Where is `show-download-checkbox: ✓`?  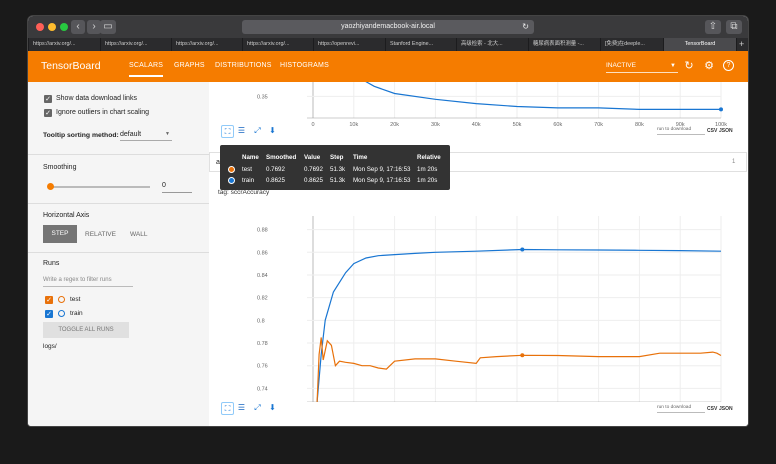 show-download-checkbox: ✓ is located at coordinates (48, 99).